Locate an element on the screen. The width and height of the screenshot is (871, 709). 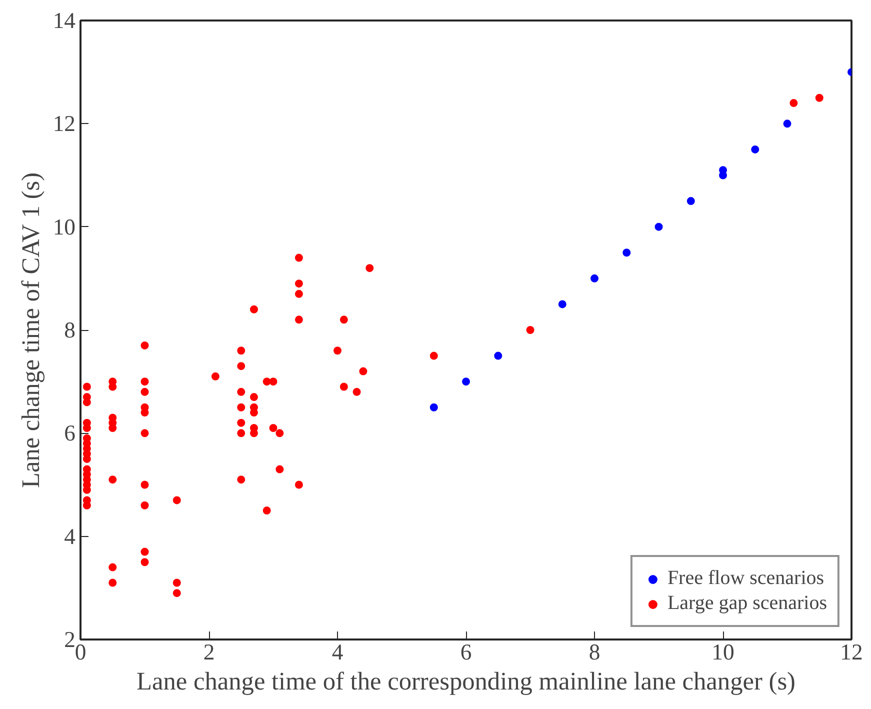
y-tick-label: 8 is located at coordinates (70, 330).